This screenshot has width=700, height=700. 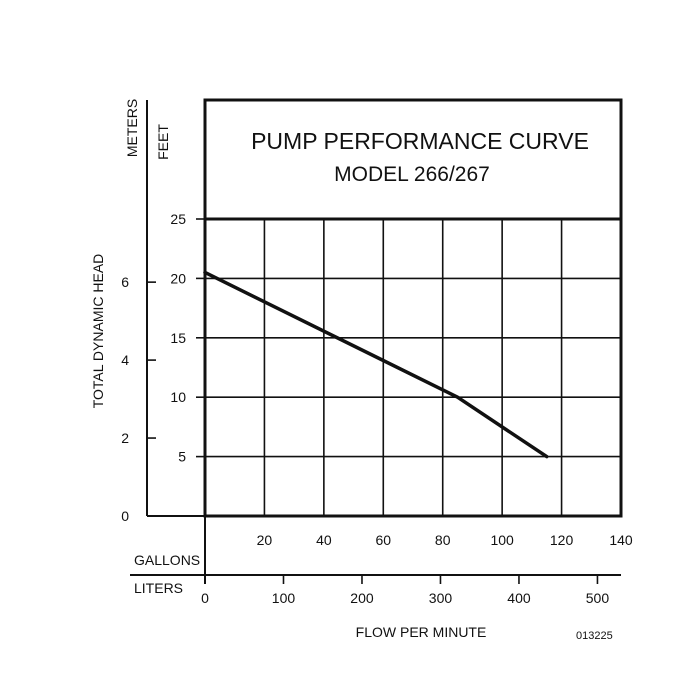 I want to click on performance-curve-layer, so click(x=376, y=364).